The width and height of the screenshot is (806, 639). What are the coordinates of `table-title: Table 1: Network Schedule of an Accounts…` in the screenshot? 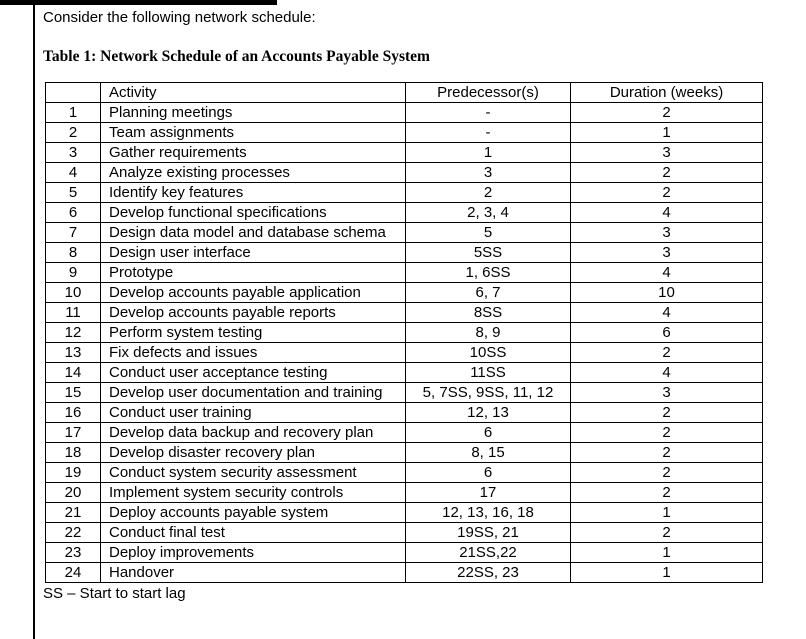 It's located at (236, 56).